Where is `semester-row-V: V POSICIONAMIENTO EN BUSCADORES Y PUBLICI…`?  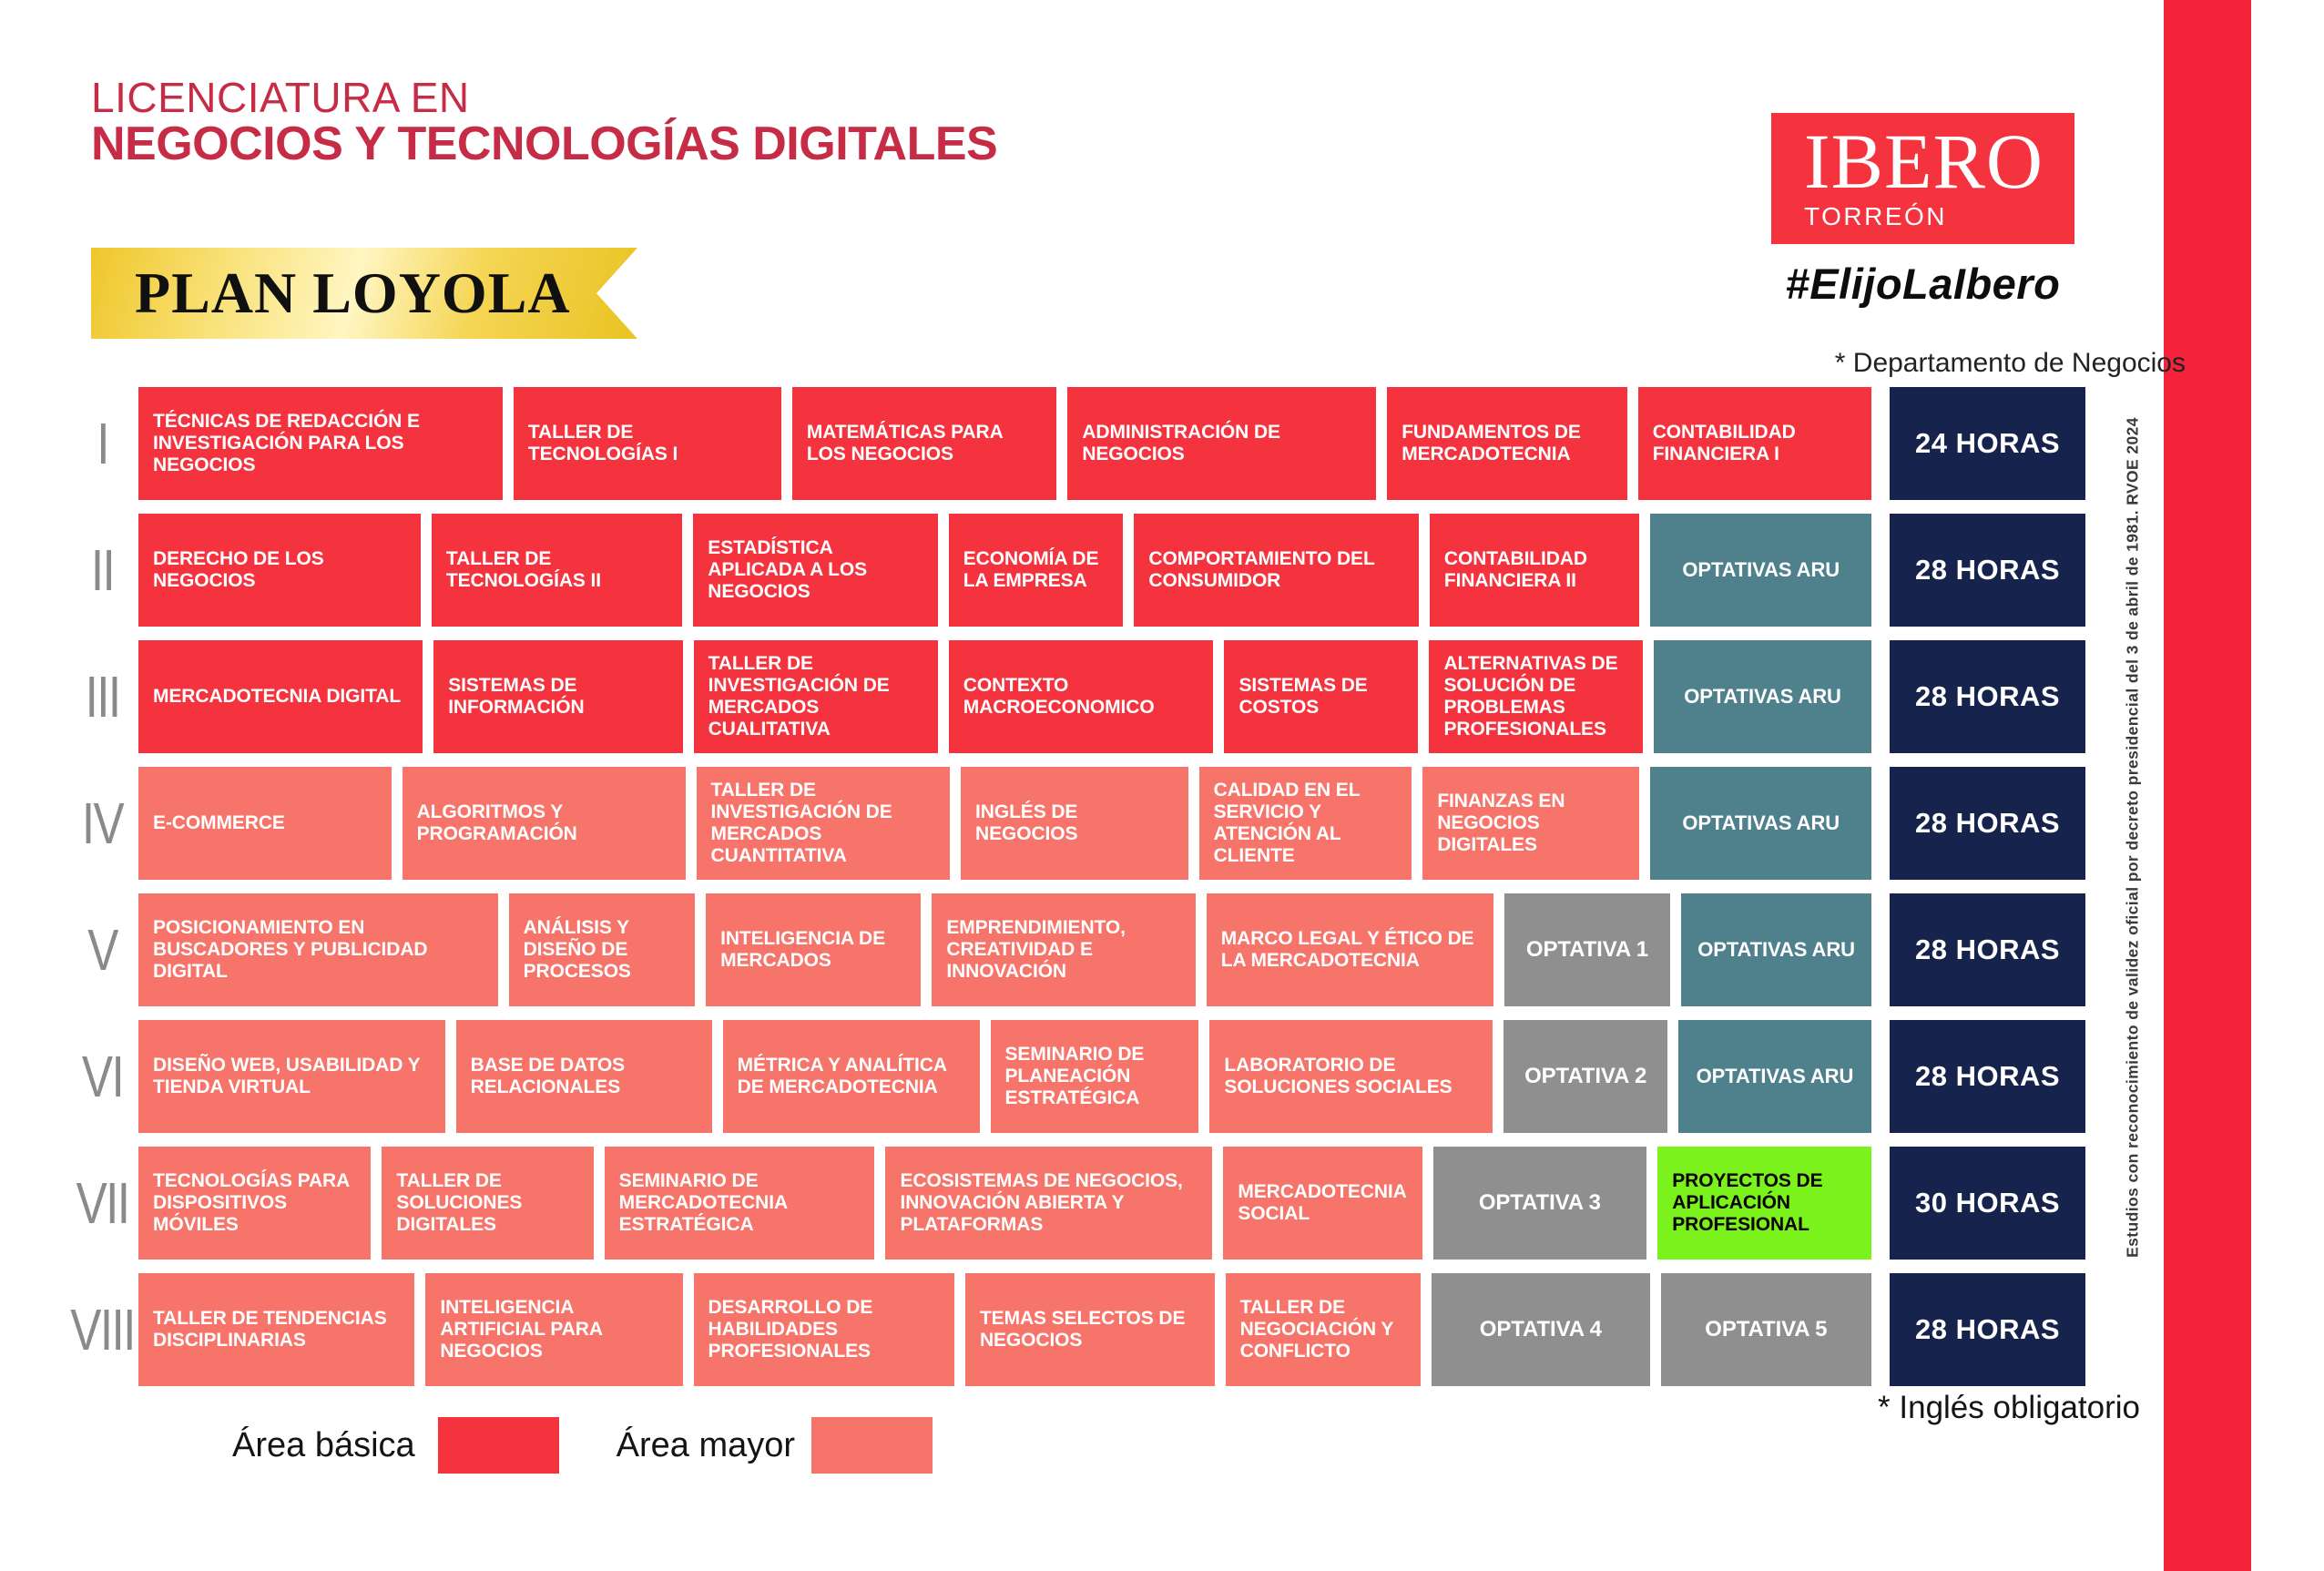 semester-row-V: V POSICIONAMIENTO EN BUSCADORES Y PUBLICI… is located at coordinates (1081, 949).